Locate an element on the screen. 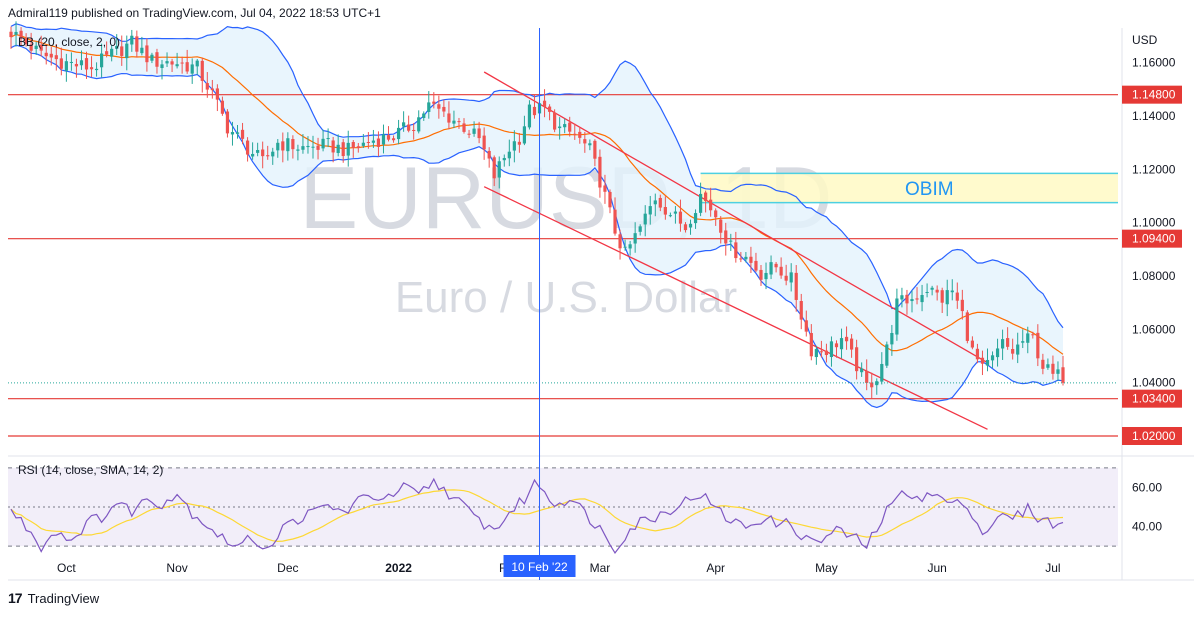  time-tick-label: Oct is located at coordinates (66, 568).